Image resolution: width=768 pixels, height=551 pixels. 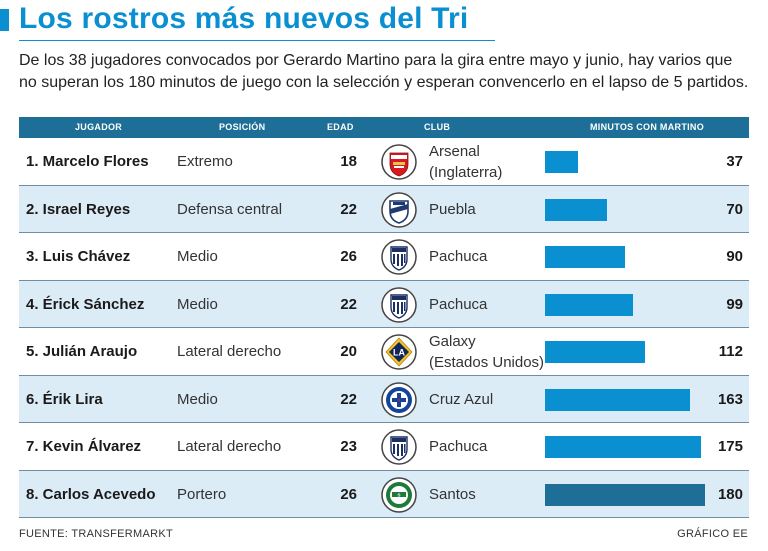 What do you see at coordinates (230, 209) in the screenshot?
I see `player-position: Defensa central` at bounding box center [230, 209].